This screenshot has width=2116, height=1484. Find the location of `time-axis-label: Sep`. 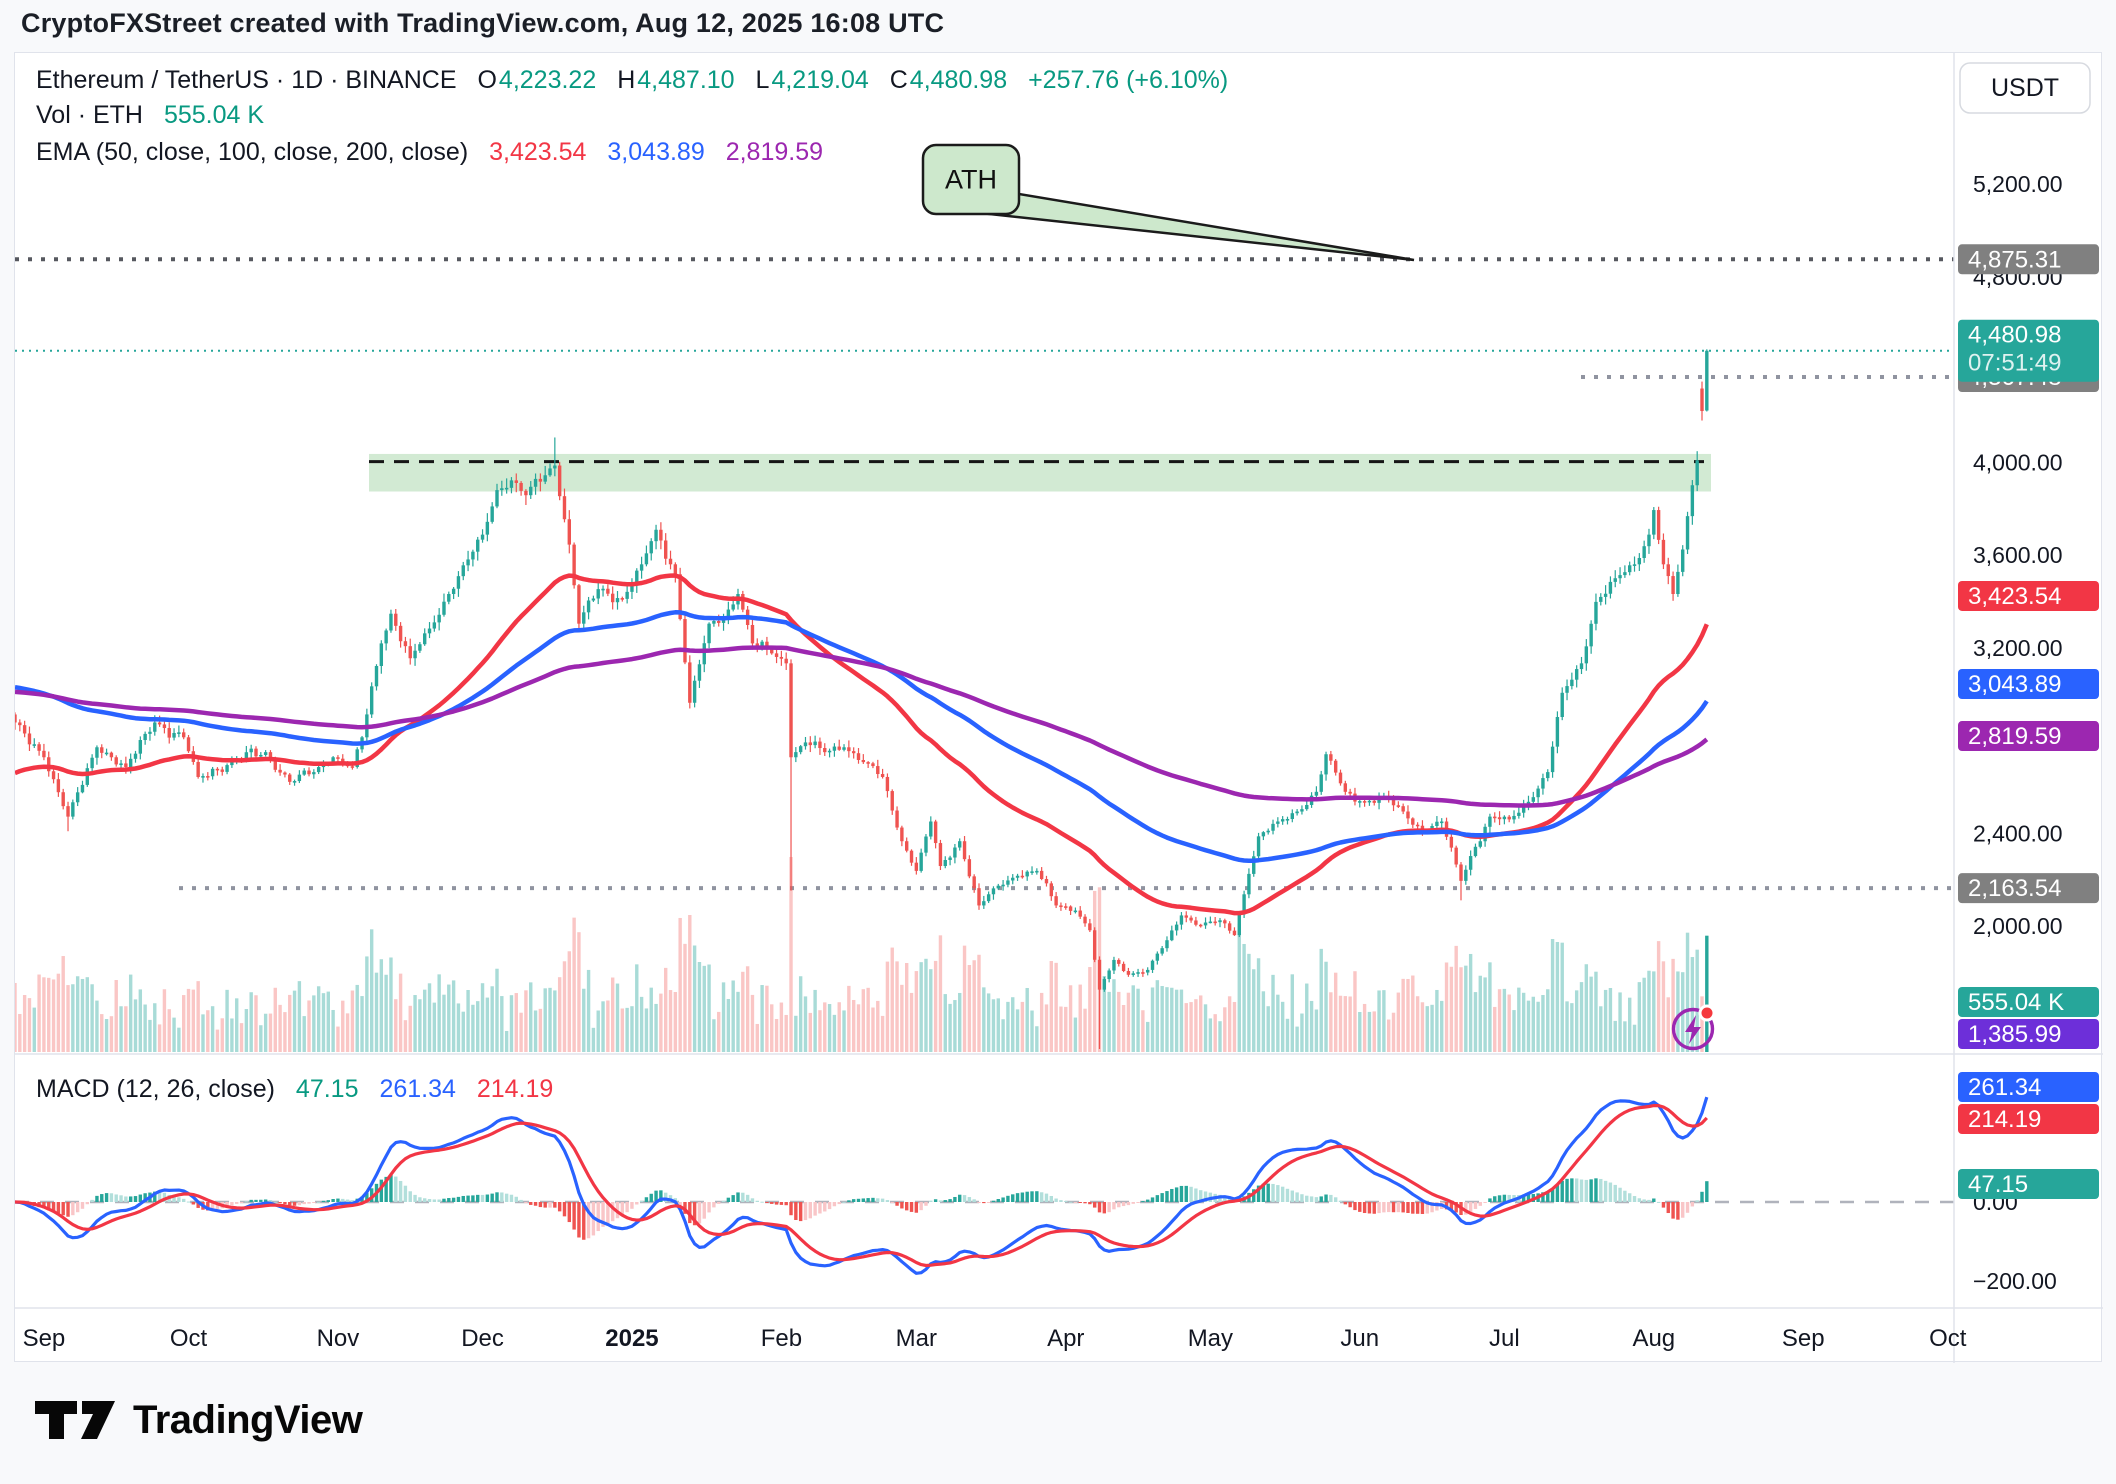

time-axis-label: Sep is located at coordinates (1803, 1338).